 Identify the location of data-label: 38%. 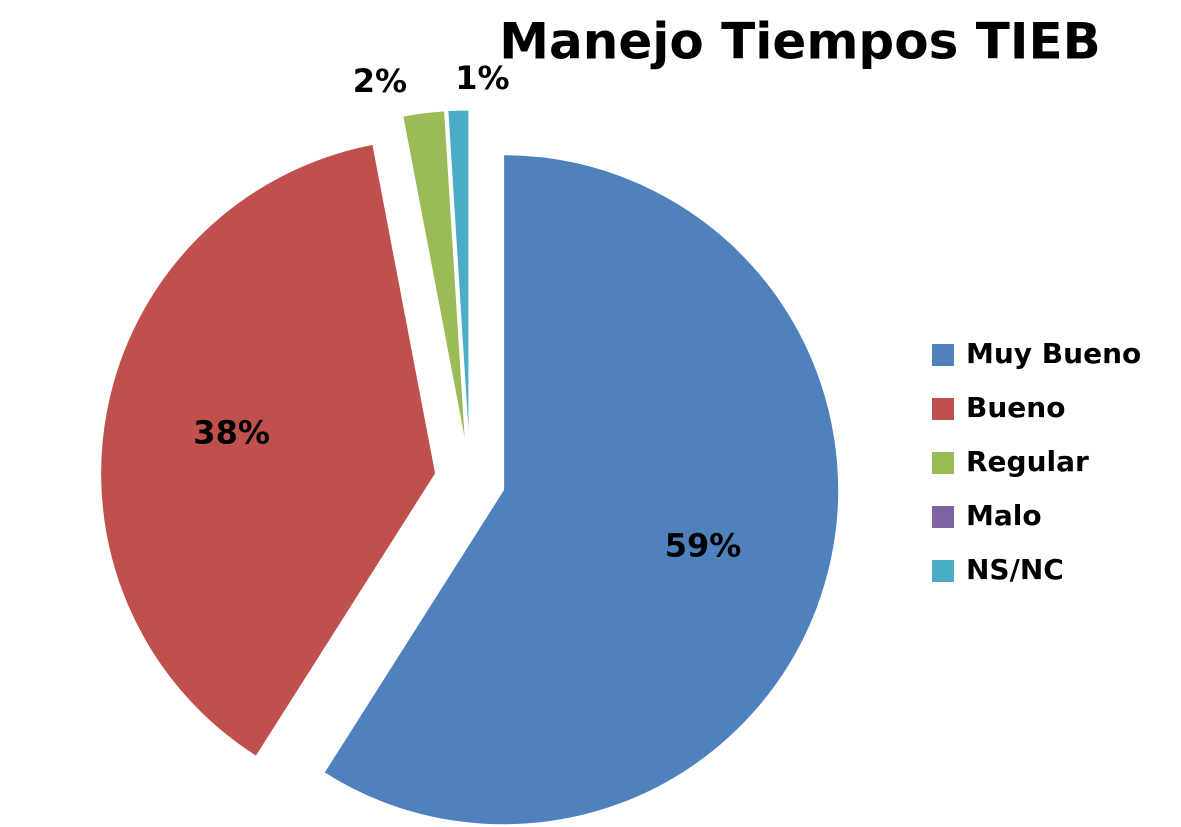
(231, 433).